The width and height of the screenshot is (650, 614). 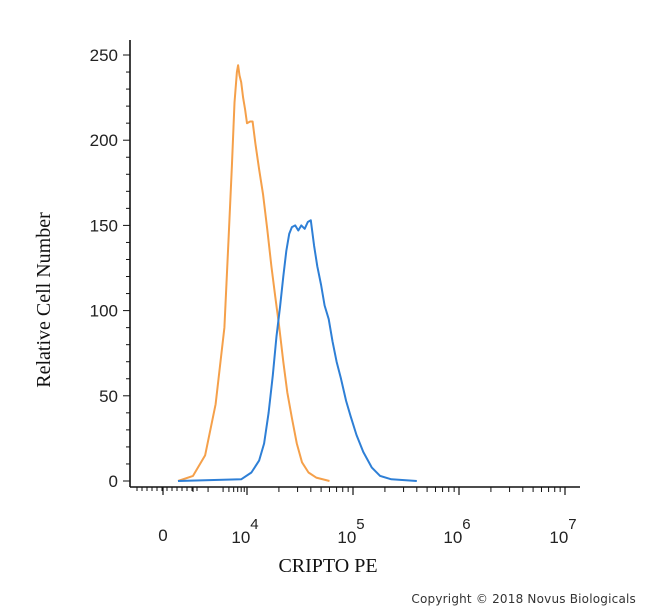 I want to click on y-axis-title: Relative Cell Number, so click(x=44, y=300).